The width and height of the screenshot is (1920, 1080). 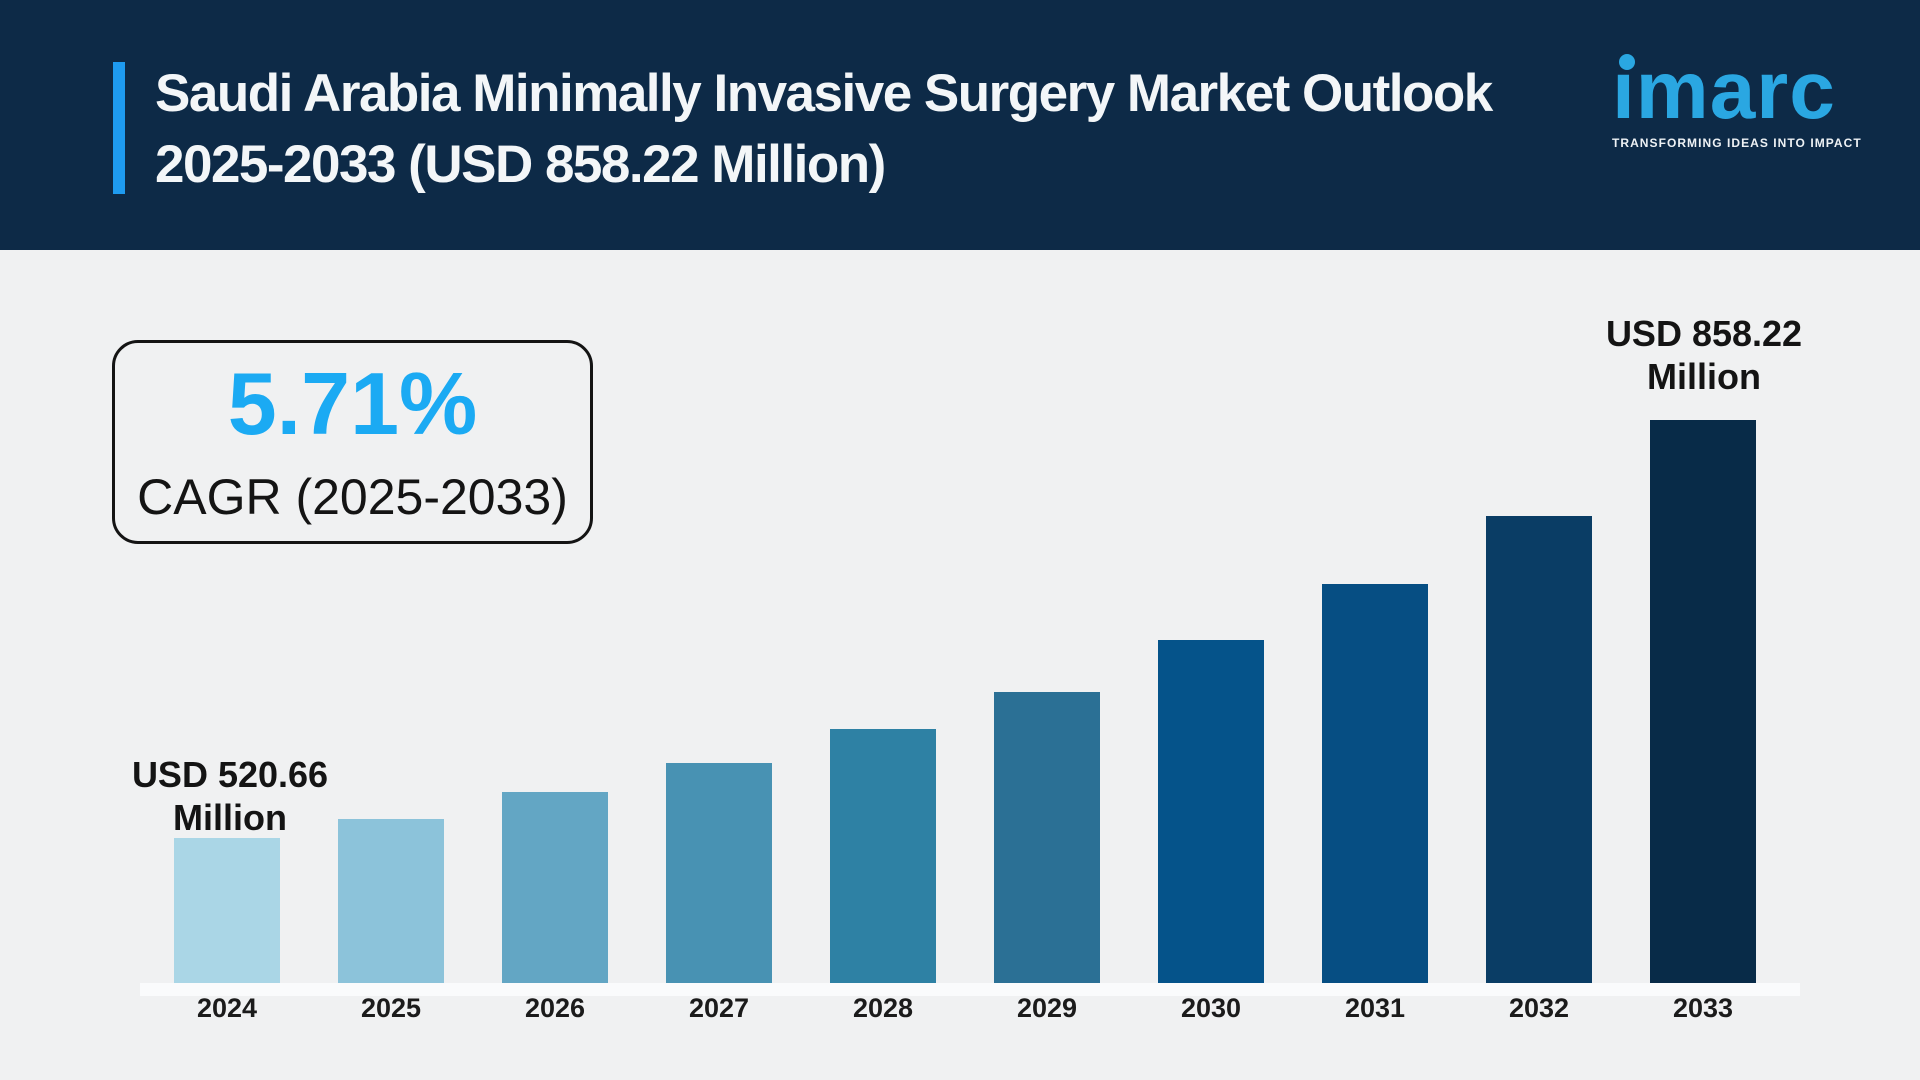 What do you see at coordinates (1703, 1008) in the screenshot?
I see `x-axis-tick-2033: 2033` at bounding box center [1703, 1008].